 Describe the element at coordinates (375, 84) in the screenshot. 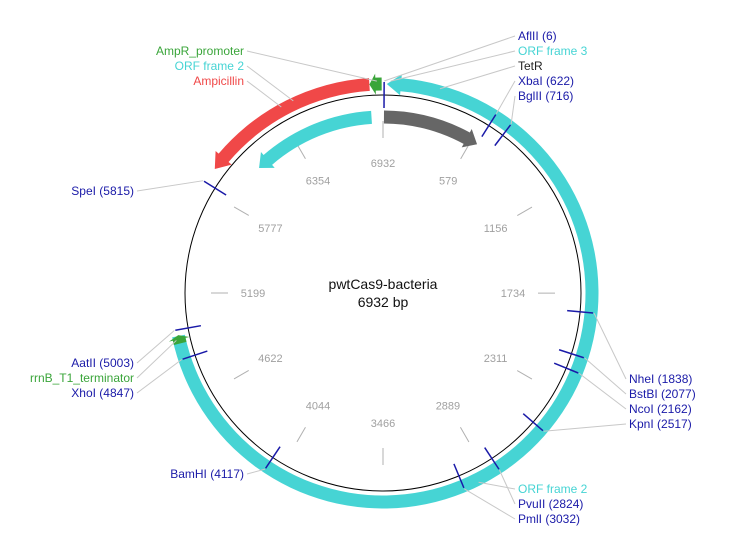

I see `feature-arc-ampr-promoter` at that location.